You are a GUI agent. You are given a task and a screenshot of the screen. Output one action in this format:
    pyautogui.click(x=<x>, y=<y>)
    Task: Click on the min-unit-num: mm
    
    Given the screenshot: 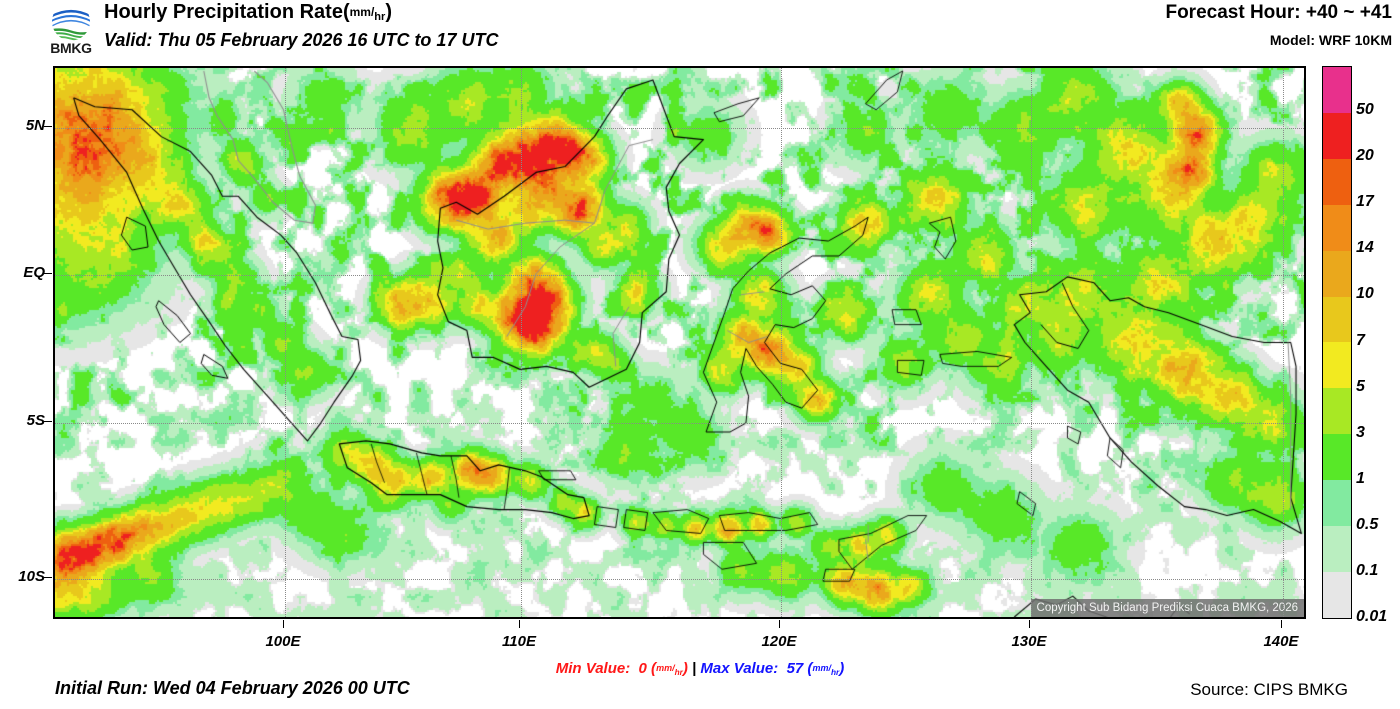 What is the action you would take?
    pyautogui.click(x=664, y=668)
    